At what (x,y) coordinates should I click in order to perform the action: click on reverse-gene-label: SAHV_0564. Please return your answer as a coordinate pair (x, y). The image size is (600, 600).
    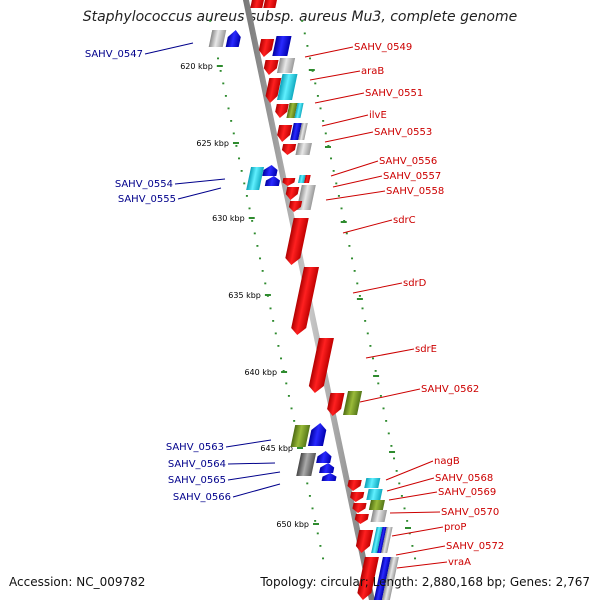
    Looking at the image, I should click on (197, 464).